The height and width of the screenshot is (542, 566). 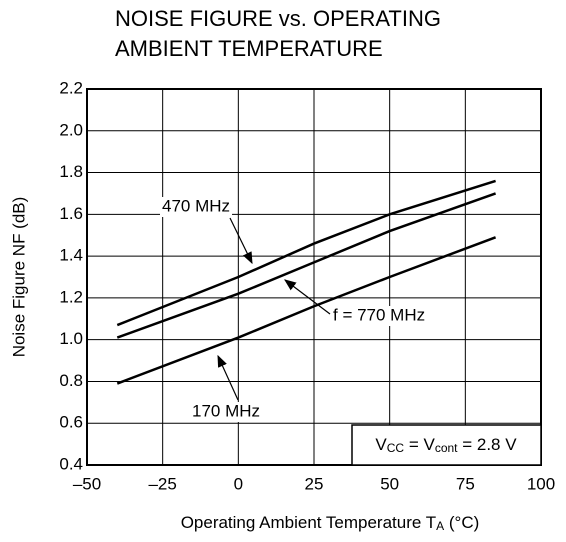 I want to click on series-annotation: 470 MHz, so click(x=196, y=205).